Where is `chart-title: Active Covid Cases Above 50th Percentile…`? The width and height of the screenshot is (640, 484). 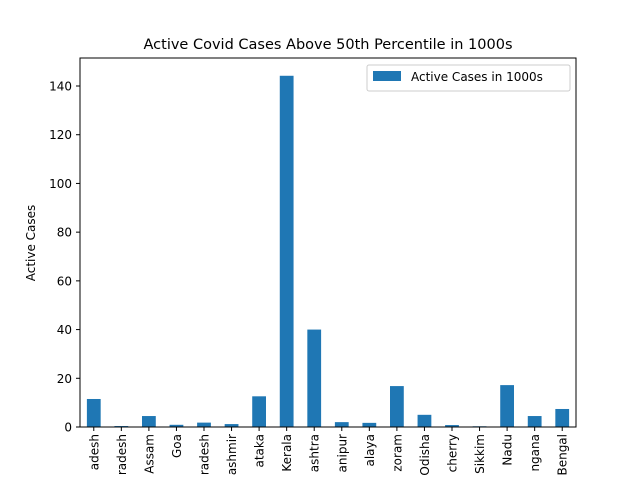 chart-title: Active Covid Cases Above 50th Percentile… is located at coordinates (328, 45).